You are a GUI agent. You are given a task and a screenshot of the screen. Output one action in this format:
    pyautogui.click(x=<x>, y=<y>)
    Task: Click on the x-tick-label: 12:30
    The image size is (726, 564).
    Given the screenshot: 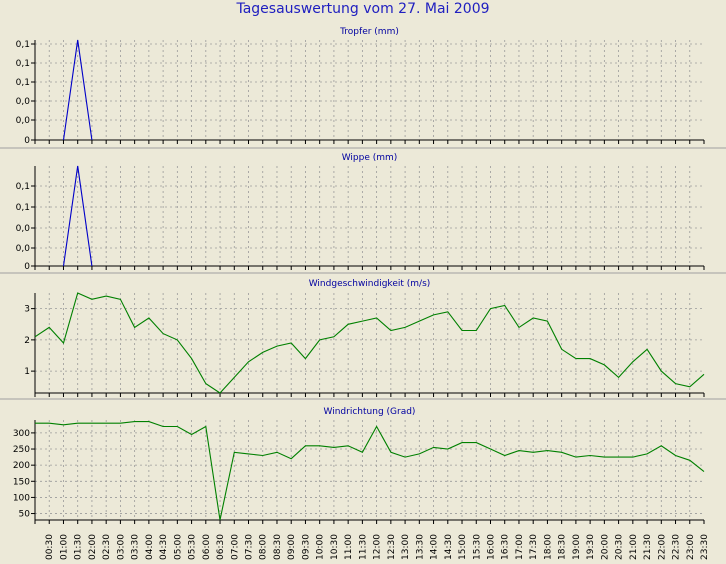 What is the action you would take?
    pyautogui.click(x=392, y=547)
    